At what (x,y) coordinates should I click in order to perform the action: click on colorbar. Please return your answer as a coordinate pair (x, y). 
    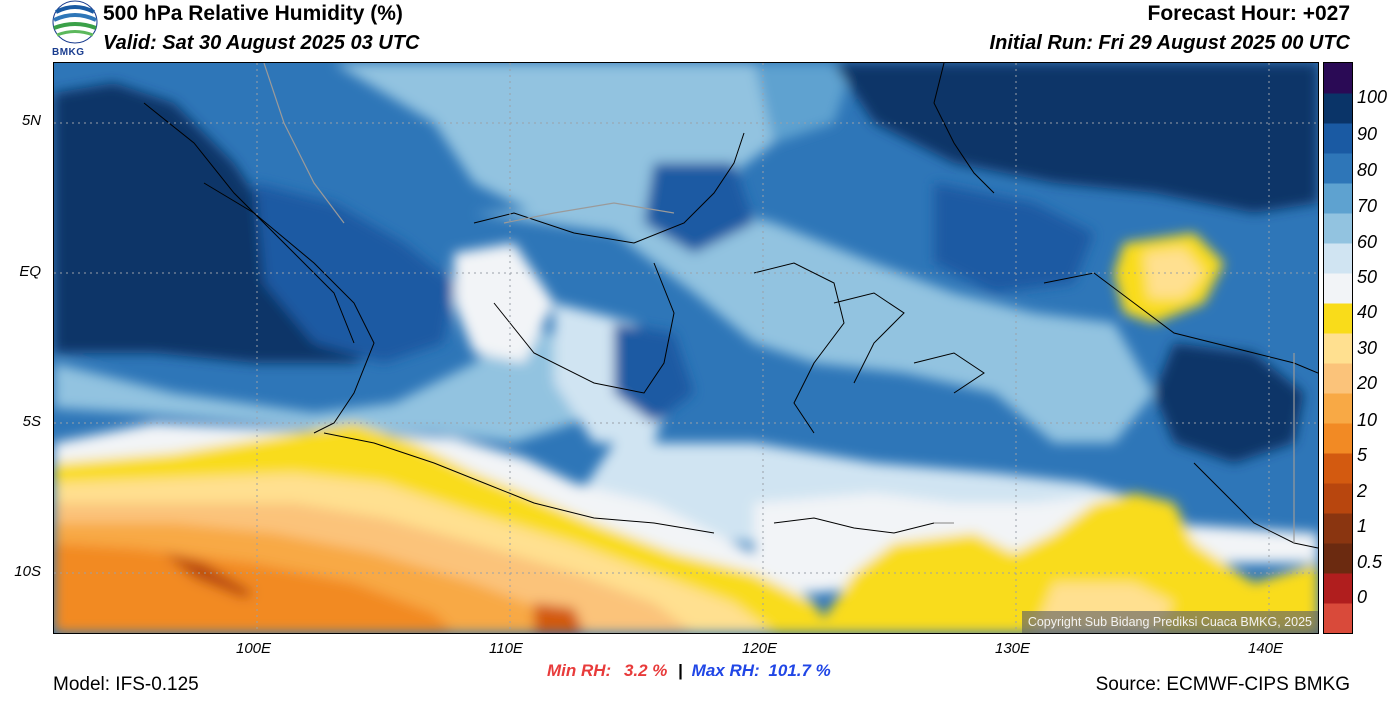
    Looking at the image, I should click on (1338, 348).